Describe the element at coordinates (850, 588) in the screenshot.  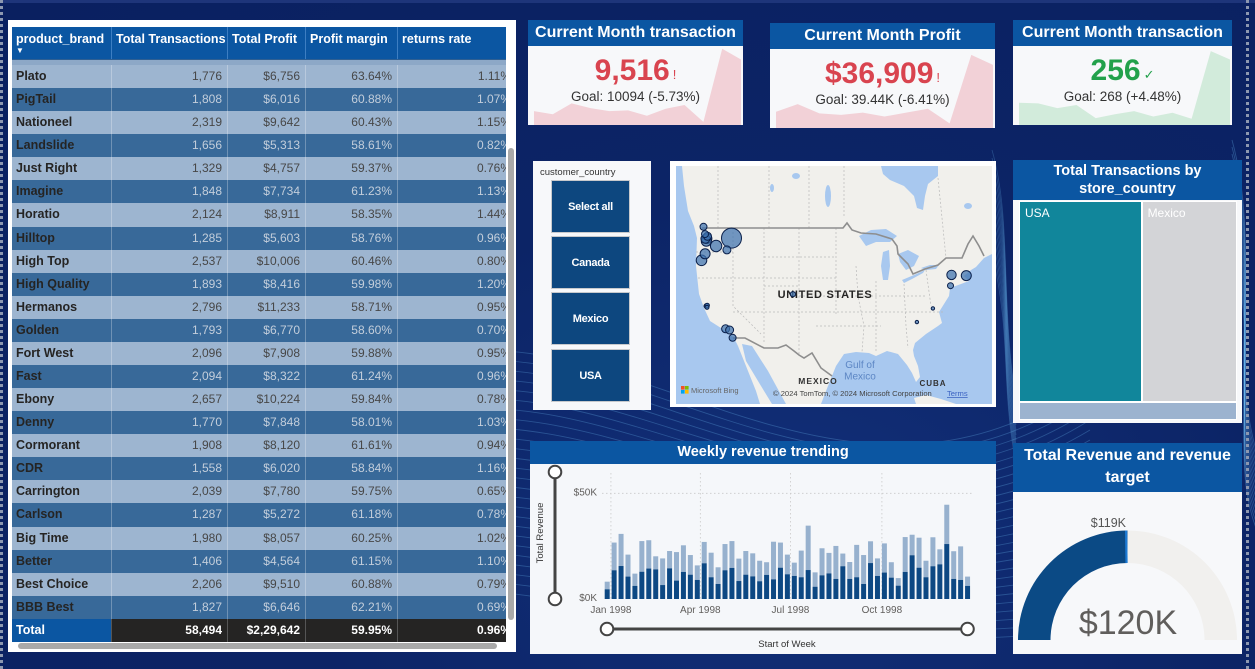
I see `bar-week-36-lower` at that location.